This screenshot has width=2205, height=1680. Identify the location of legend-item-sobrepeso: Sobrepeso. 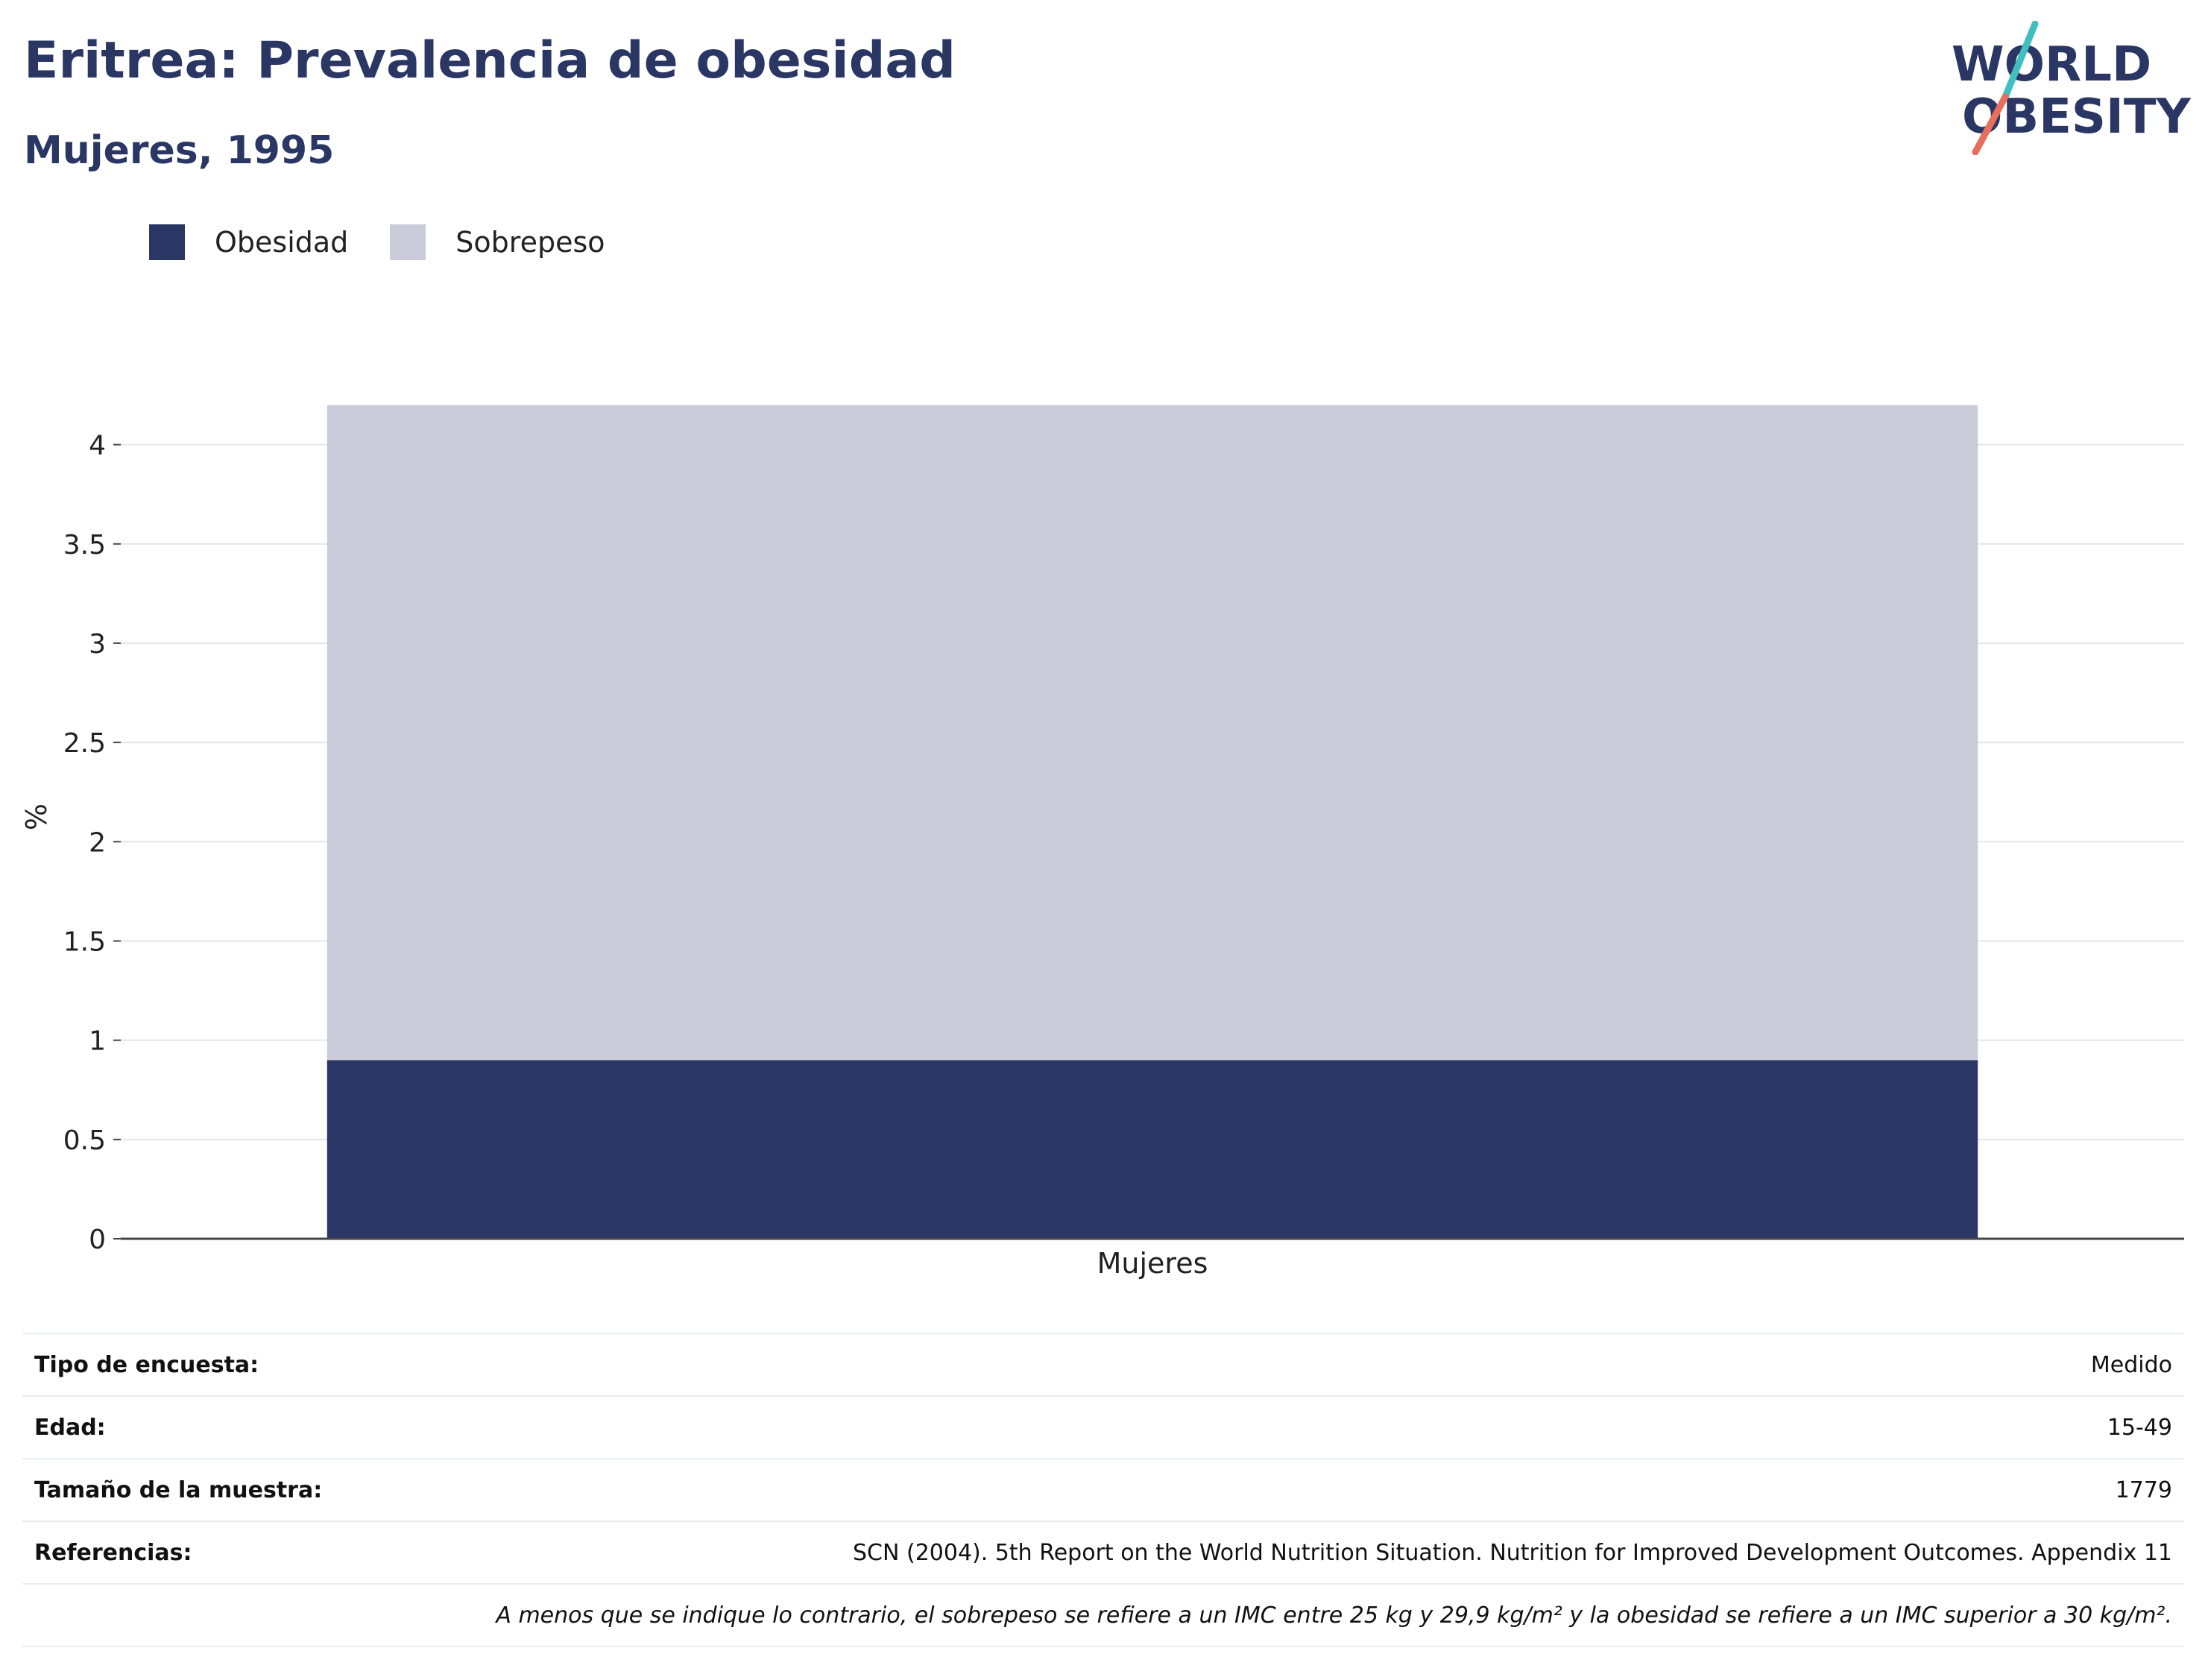
(497, 242).